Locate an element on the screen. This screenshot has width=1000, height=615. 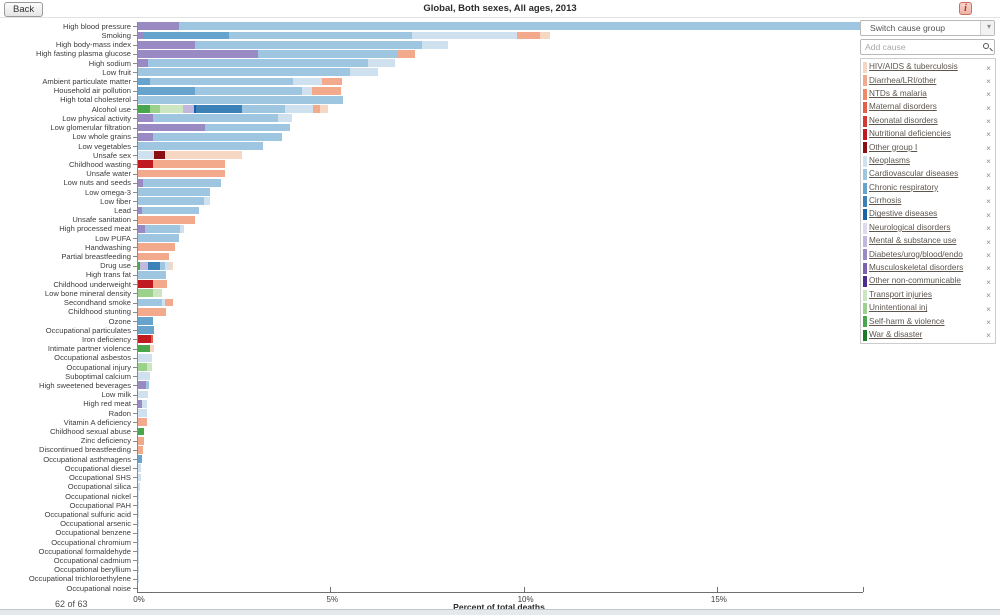
risk-label: Low fruit is located at coordinates (116, 72).